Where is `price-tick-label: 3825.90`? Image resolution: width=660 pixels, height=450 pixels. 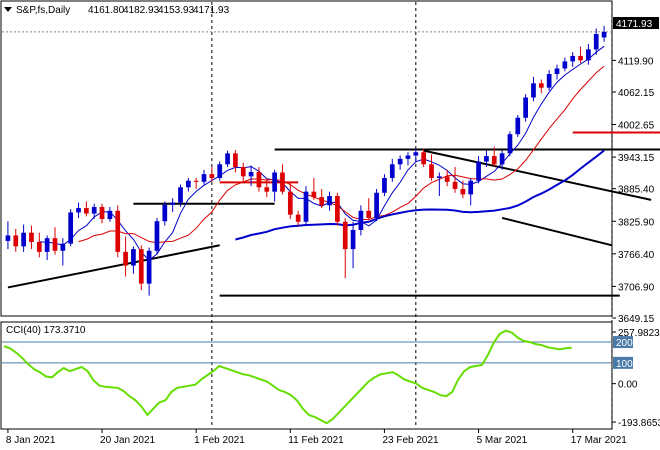
price-tick-label: 3825.90 is located at coordinates (636, 222).